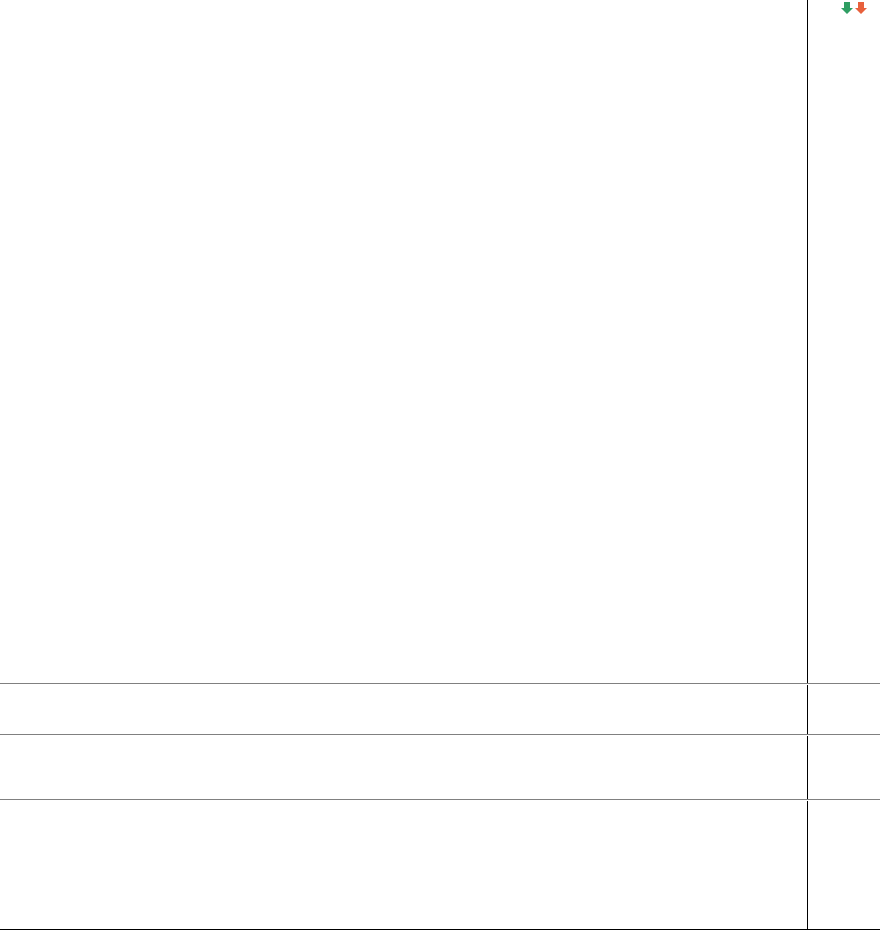  I want to click on dna-svg, so click(404, 865).